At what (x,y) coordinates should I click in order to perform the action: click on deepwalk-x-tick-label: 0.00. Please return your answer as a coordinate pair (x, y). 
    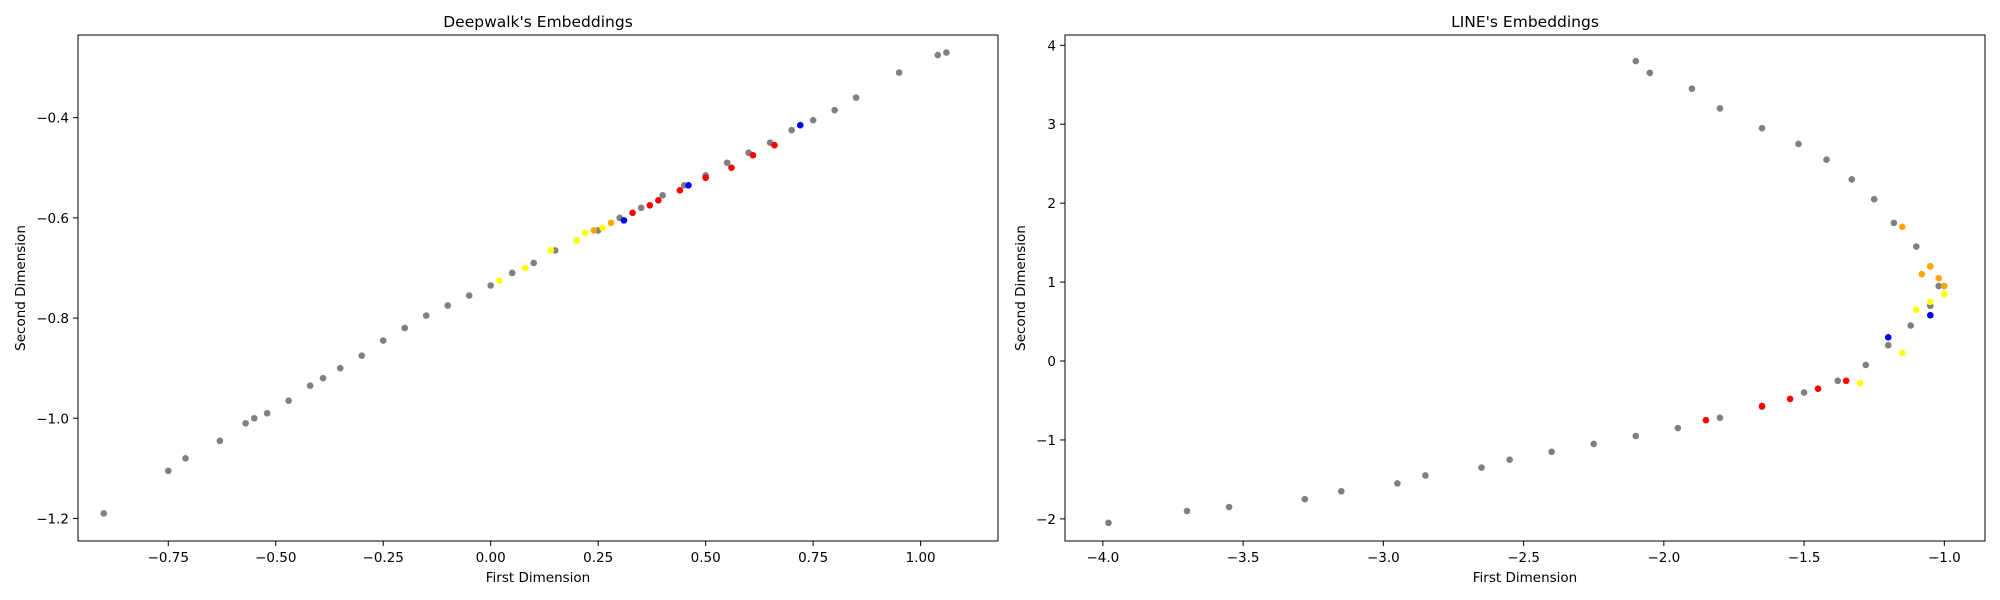
    Looking at the image, I should click on (491, 558).